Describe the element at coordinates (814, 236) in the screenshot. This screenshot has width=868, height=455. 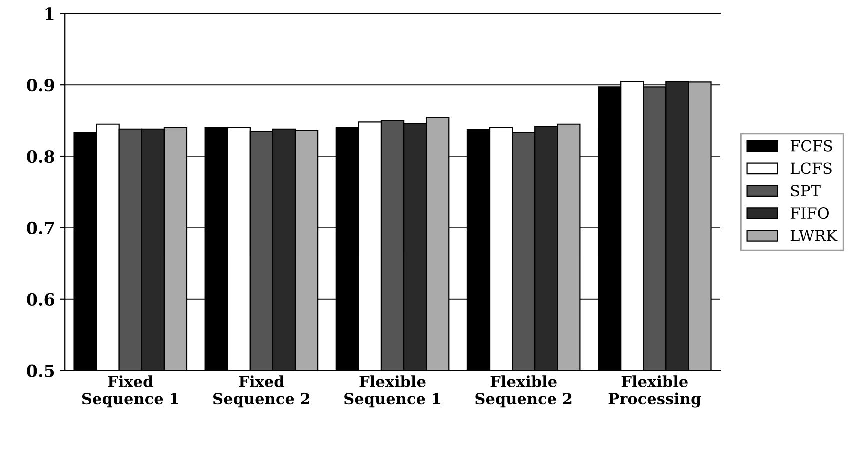
I see `legend-label: LWRK` at that location.